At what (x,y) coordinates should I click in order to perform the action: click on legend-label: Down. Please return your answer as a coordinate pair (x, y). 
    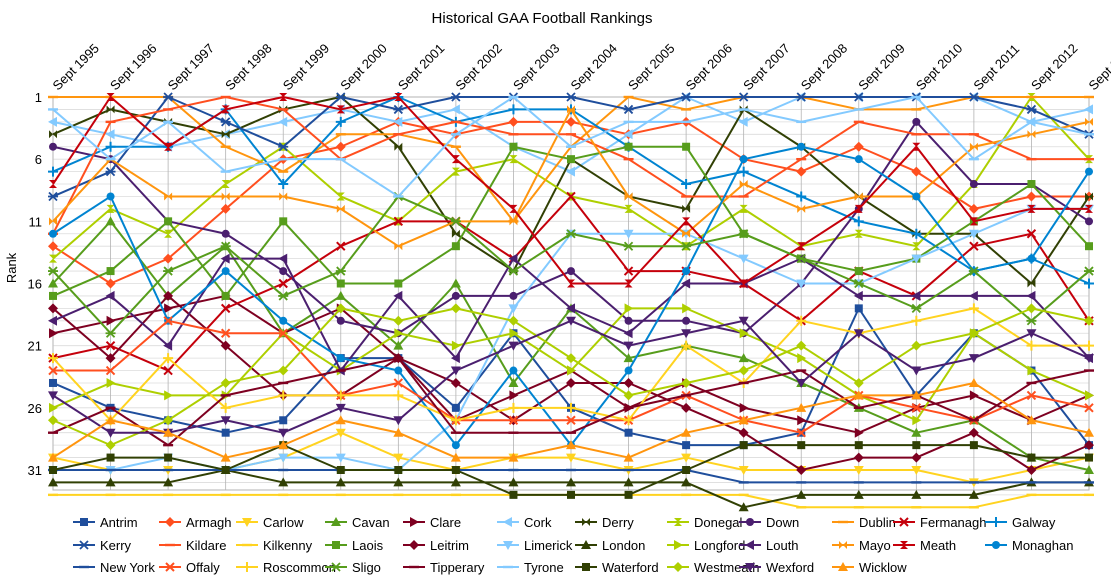
    Looking at the image, I should click on (782, 522).